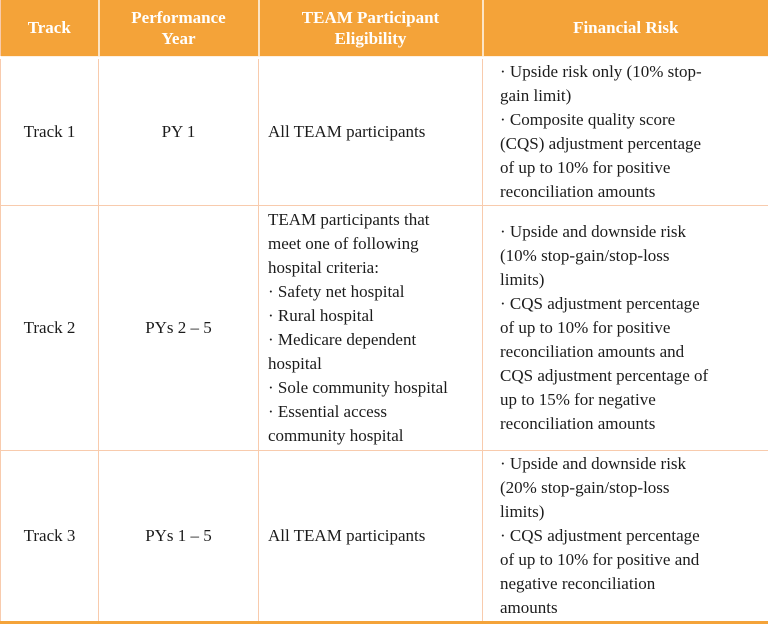  What do you see at coordinates (178, 131) in the screenshot?
I see `cell-performance-year: PY 1` at bounding box center [178, 131].